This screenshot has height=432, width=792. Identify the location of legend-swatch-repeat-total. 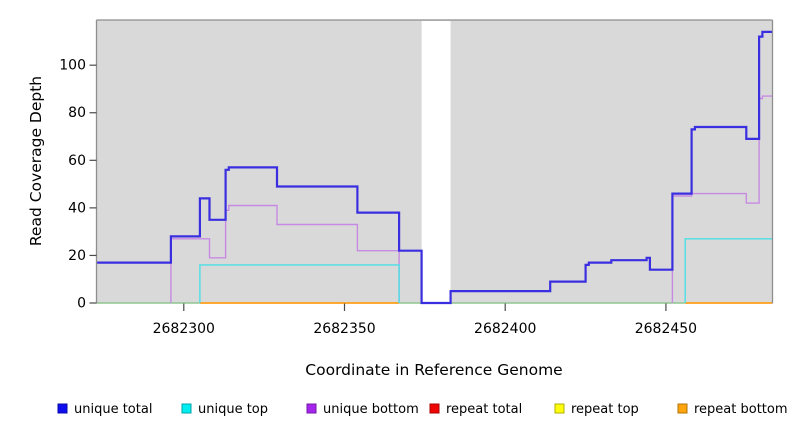
(434, 408).